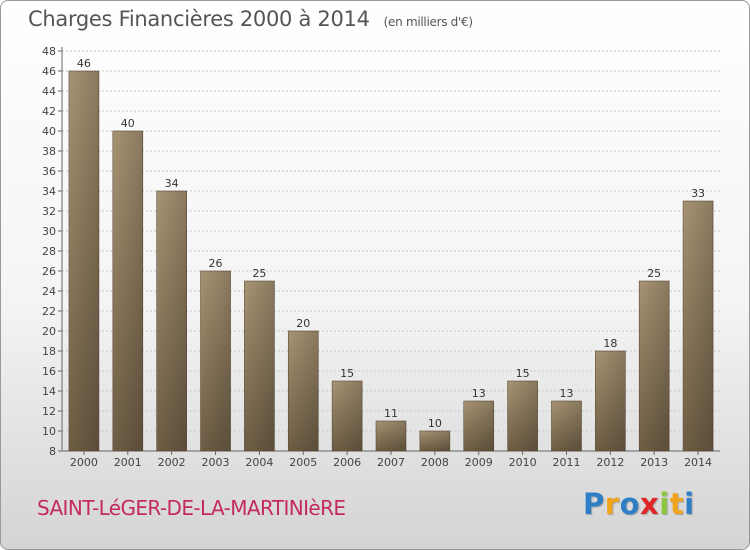 This screenshot has height=550, width=750. Describe the element at coordinates (49, 391) in the screenshot. I see `y-tick-label: 14` at that location.